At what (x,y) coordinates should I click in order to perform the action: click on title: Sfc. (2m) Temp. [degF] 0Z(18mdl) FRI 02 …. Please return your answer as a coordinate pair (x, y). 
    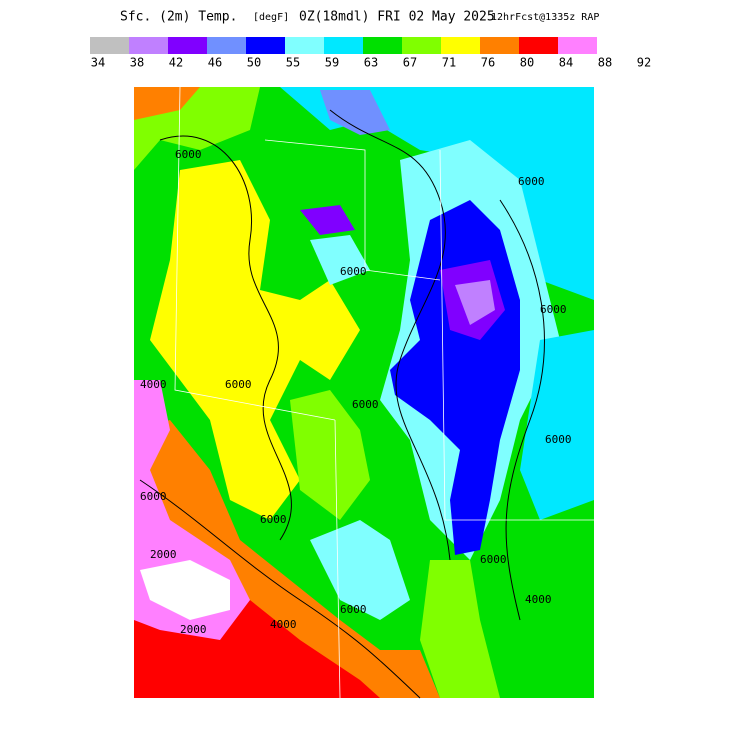
    Looking at the image, I should click on (359, 17).